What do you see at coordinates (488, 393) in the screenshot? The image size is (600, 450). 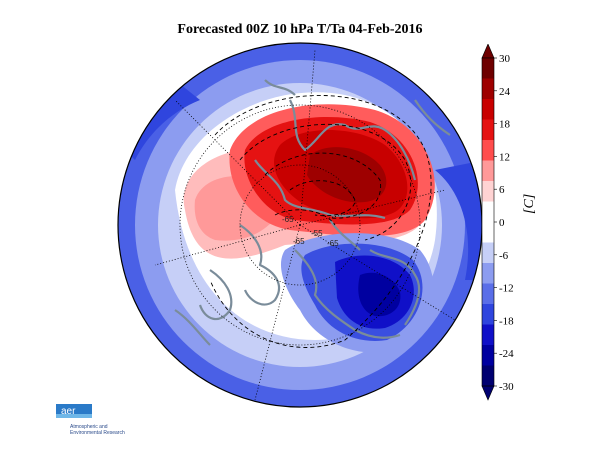 I see `colorbar-min-arrow` at bounding box center [488, 393].